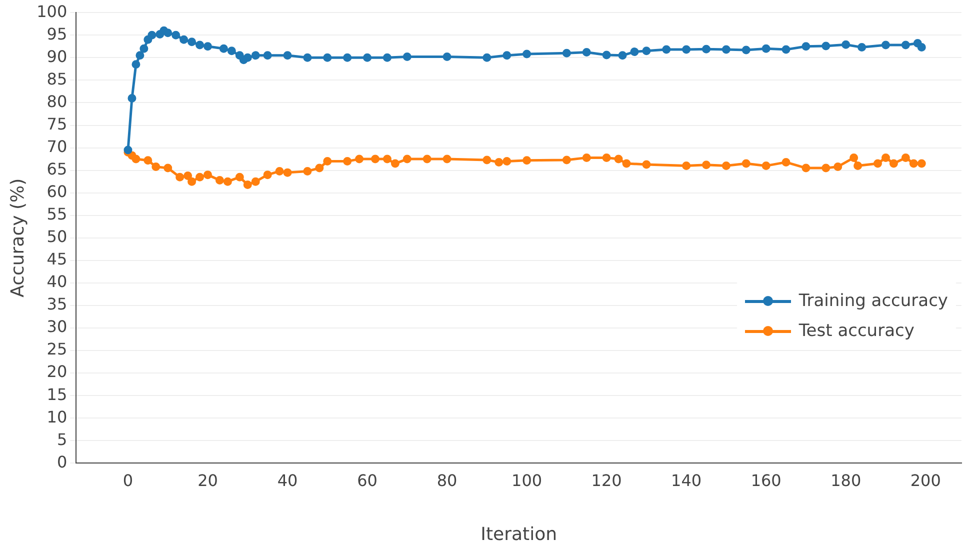 This screenshot has height=554, width=968. Describe the element at coordinates (208, 480) in the screenshot. I see `x-tick-label: 20` at that location.